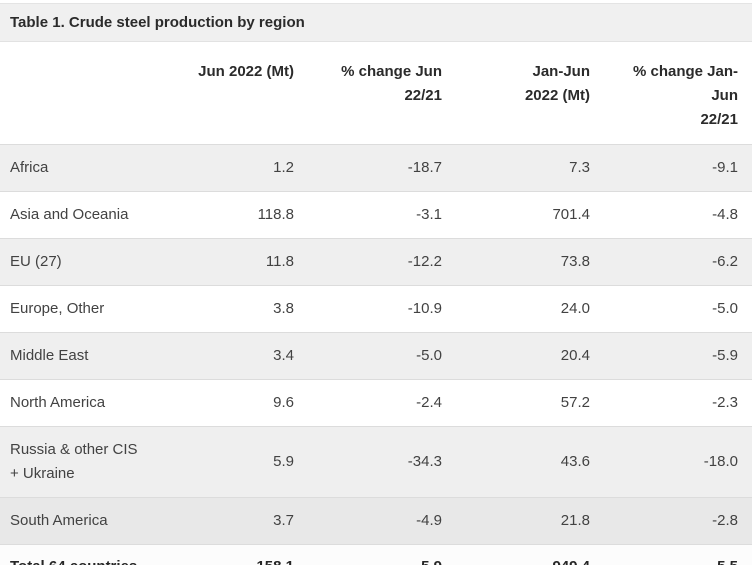  Describe the element at coordinates (80, 168) in the screenshot. I see `region-cell: Africa` at that location.